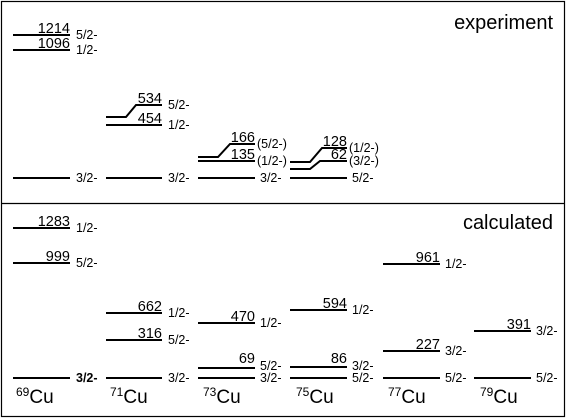 The height and width of the screenshot is (418, 566). What do you see at coordinates (519, 325) in the screenshot?
I see `energy-label: 391` at bounding box center [519, 325].